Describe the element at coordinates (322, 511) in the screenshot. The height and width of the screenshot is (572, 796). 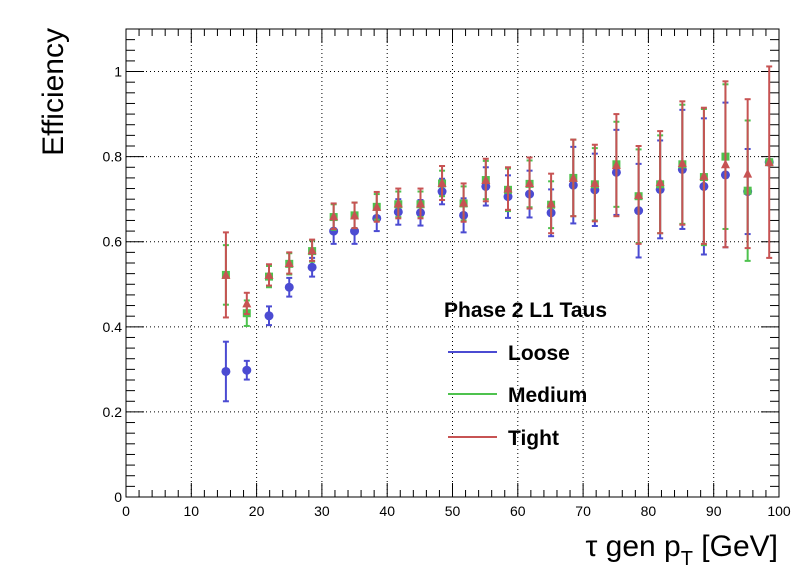
I see `x-tick-label: 30` at that location.